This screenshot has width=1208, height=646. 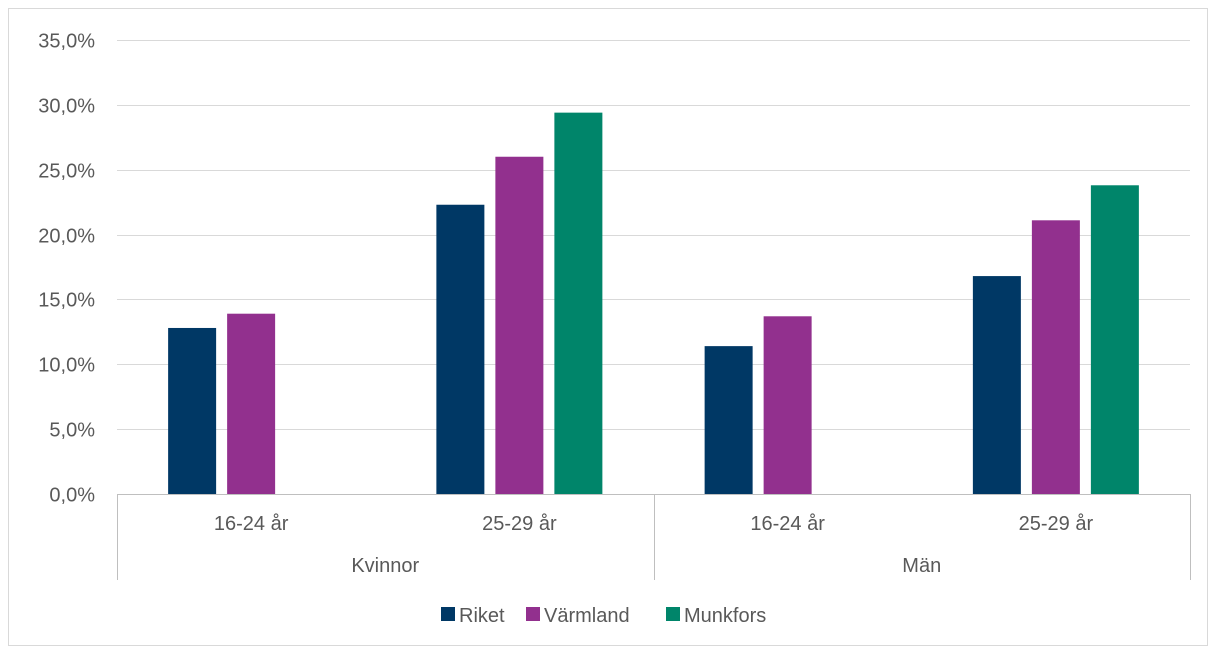 I want to click on legend-swatch-värmland, so click(x=533, y=614).